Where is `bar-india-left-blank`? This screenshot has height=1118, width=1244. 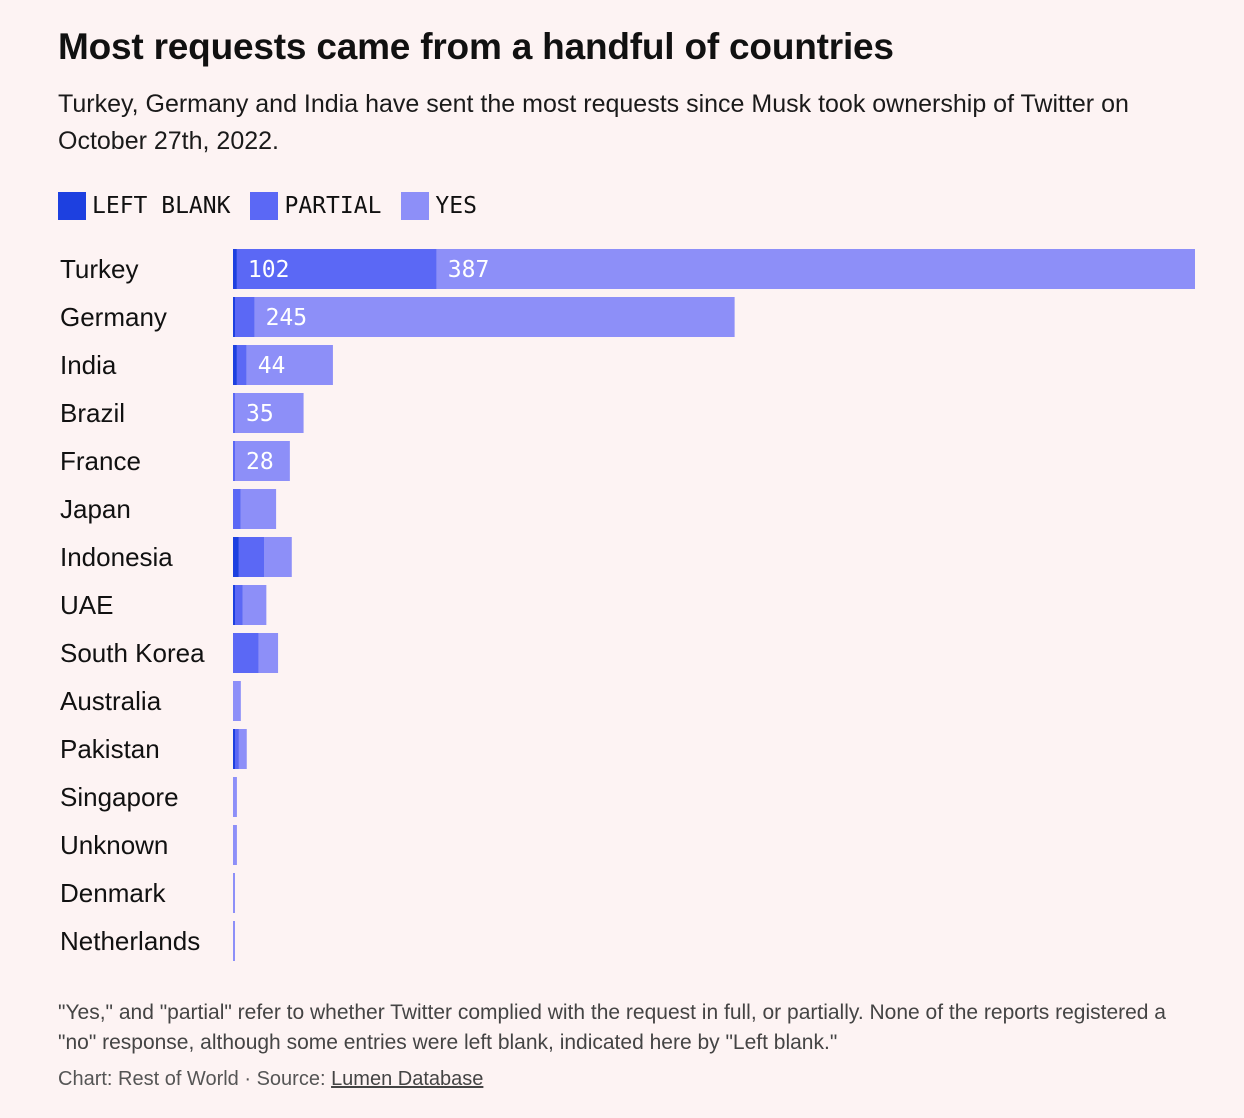 bar-india-left-blank is located at coordinates (235, 365).